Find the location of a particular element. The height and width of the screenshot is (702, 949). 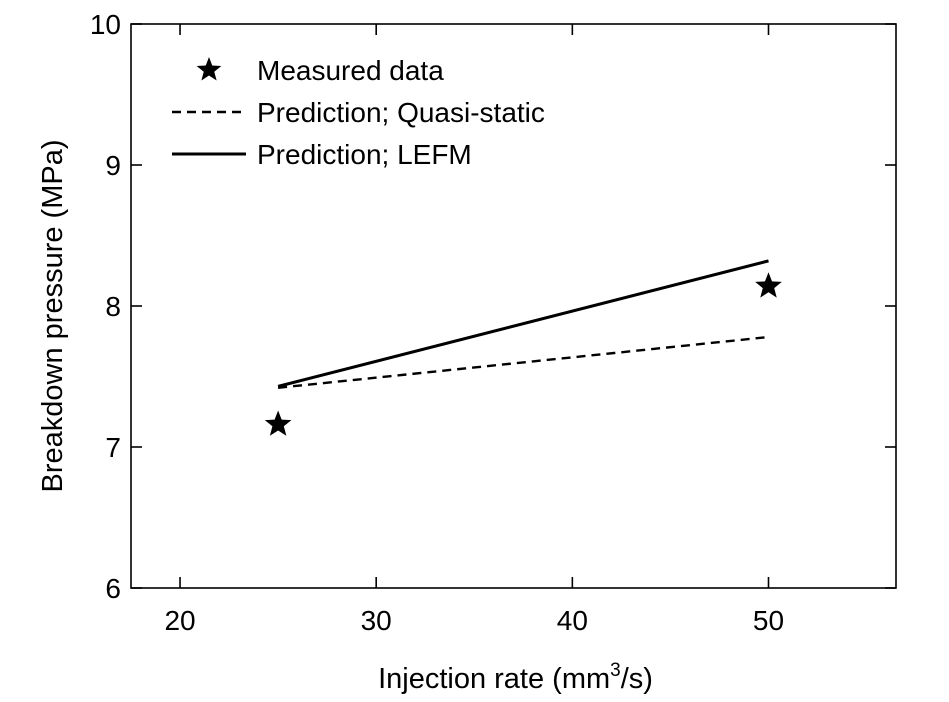

y-tick-label: 10 is located at coordinates (105, 24).